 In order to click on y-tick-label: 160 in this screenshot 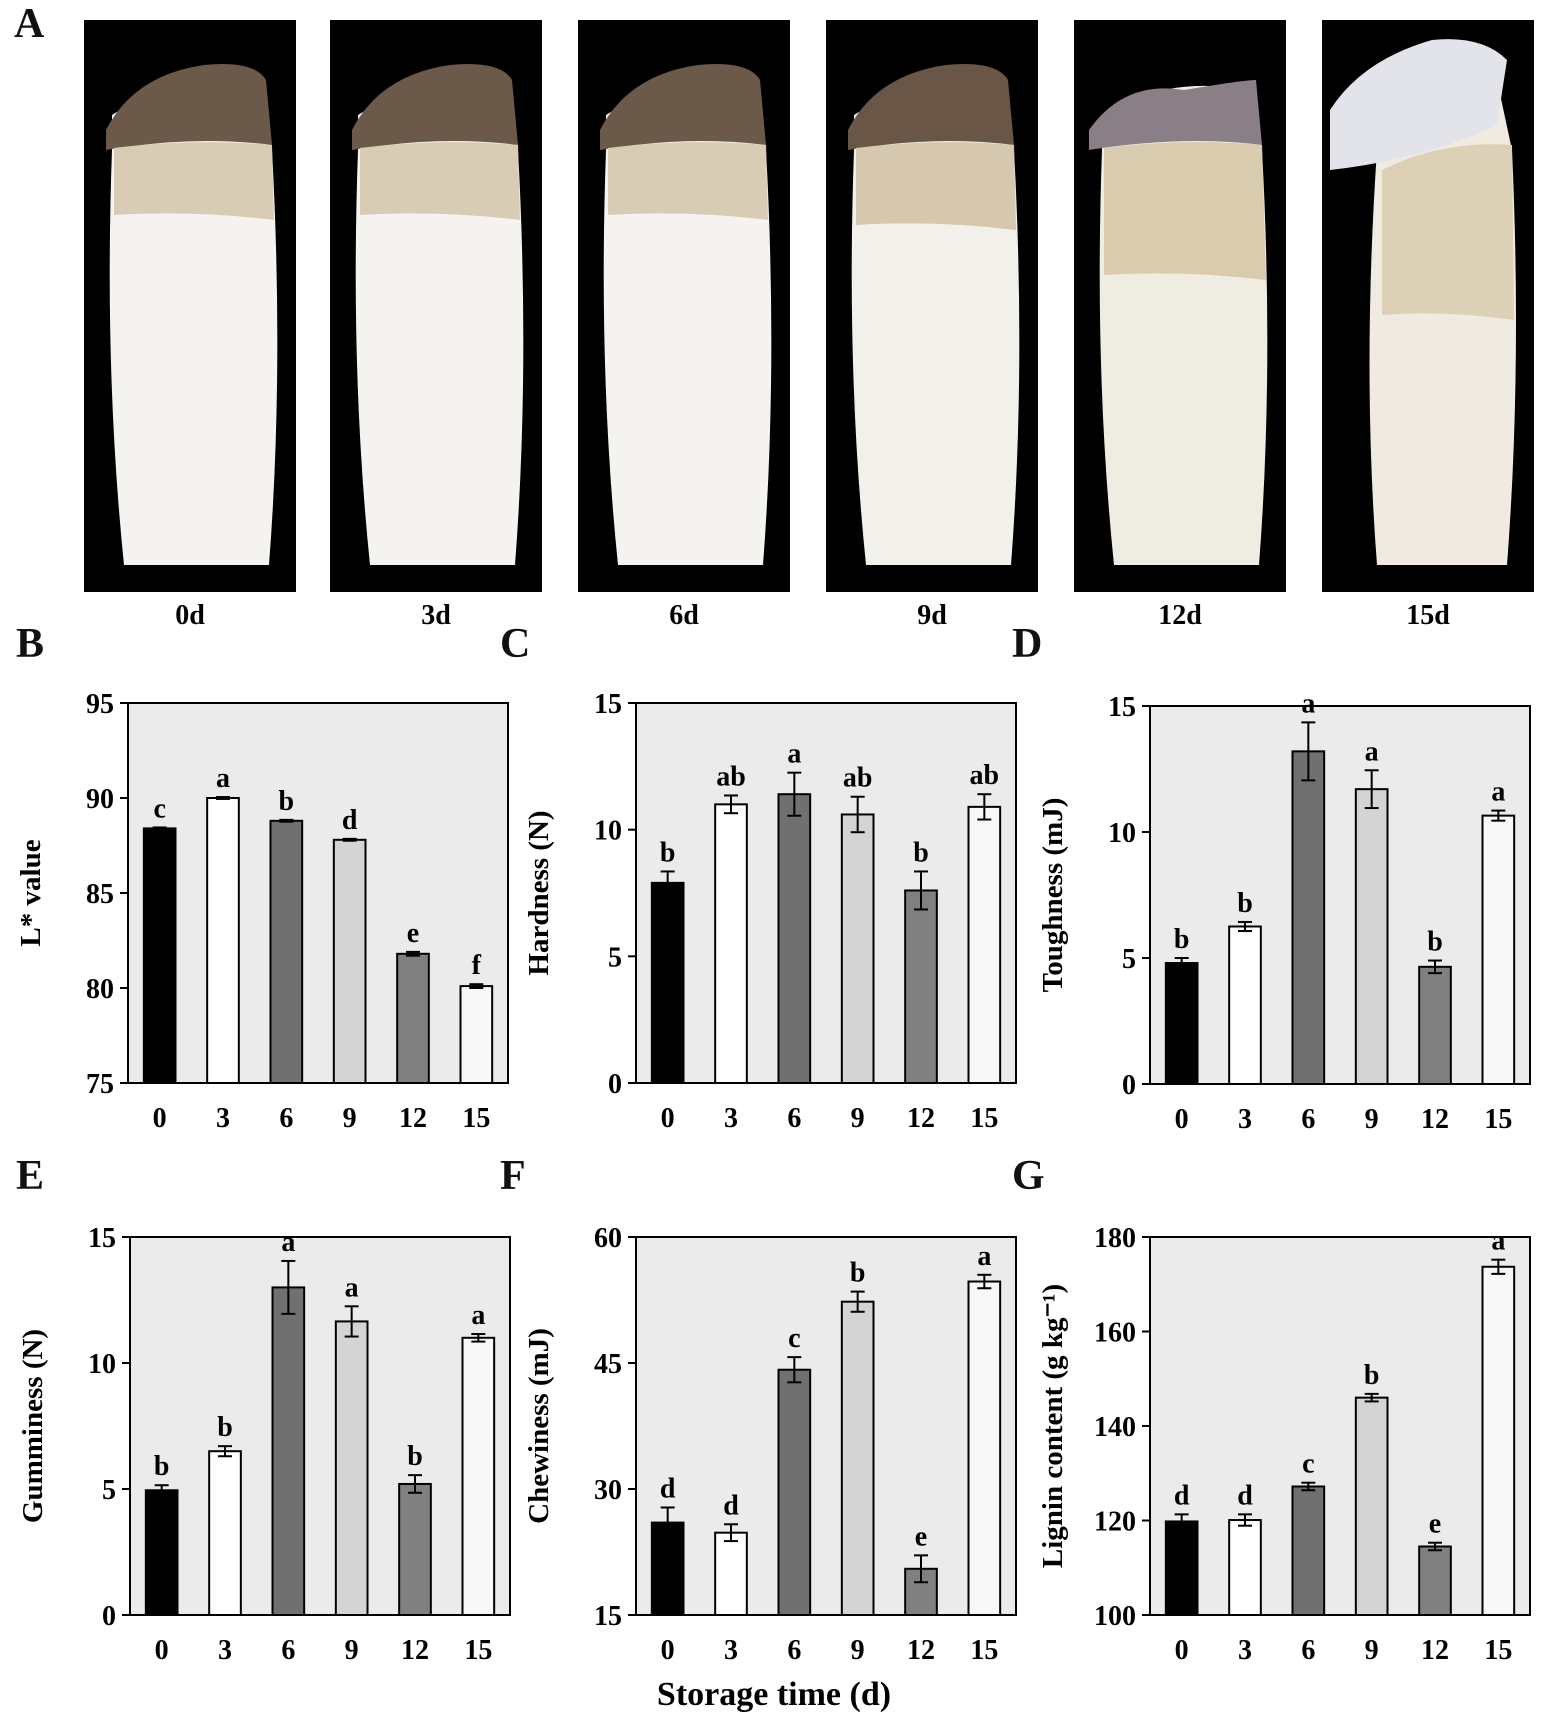, I will do `click(1115, 1333)`.